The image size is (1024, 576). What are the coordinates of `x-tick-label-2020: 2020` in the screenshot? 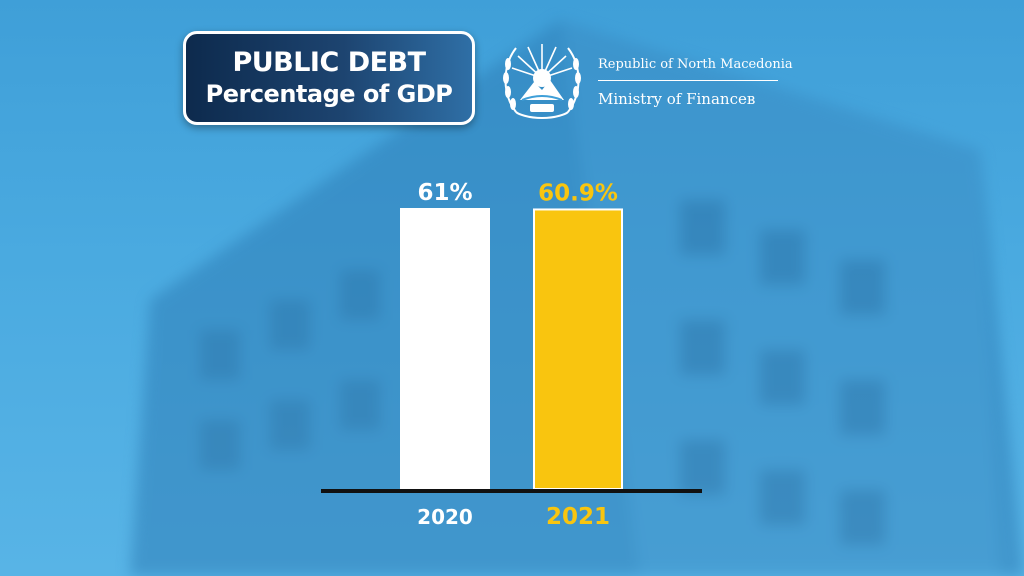 It's located at (445, 517).